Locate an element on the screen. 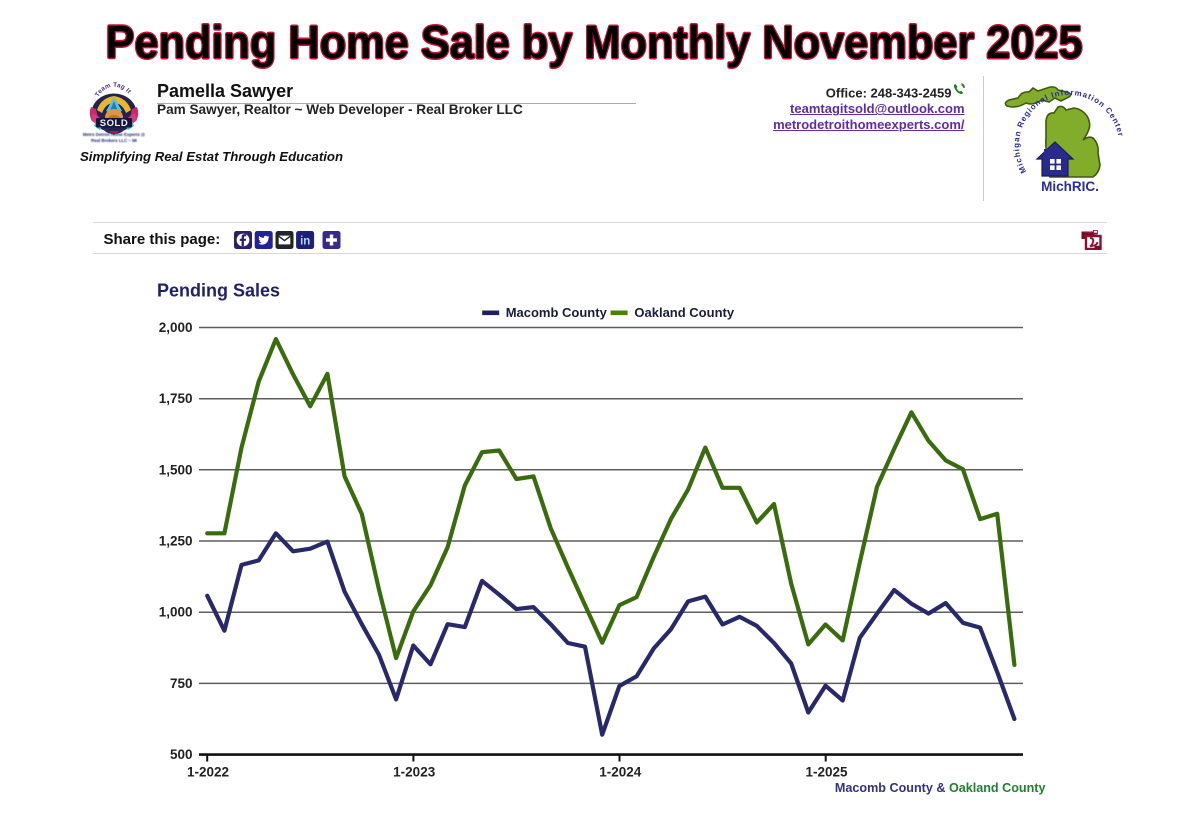 The width and height of the screenshot is (1200, 818). svg-text: Macomb County is located at coordinates (557, 312).